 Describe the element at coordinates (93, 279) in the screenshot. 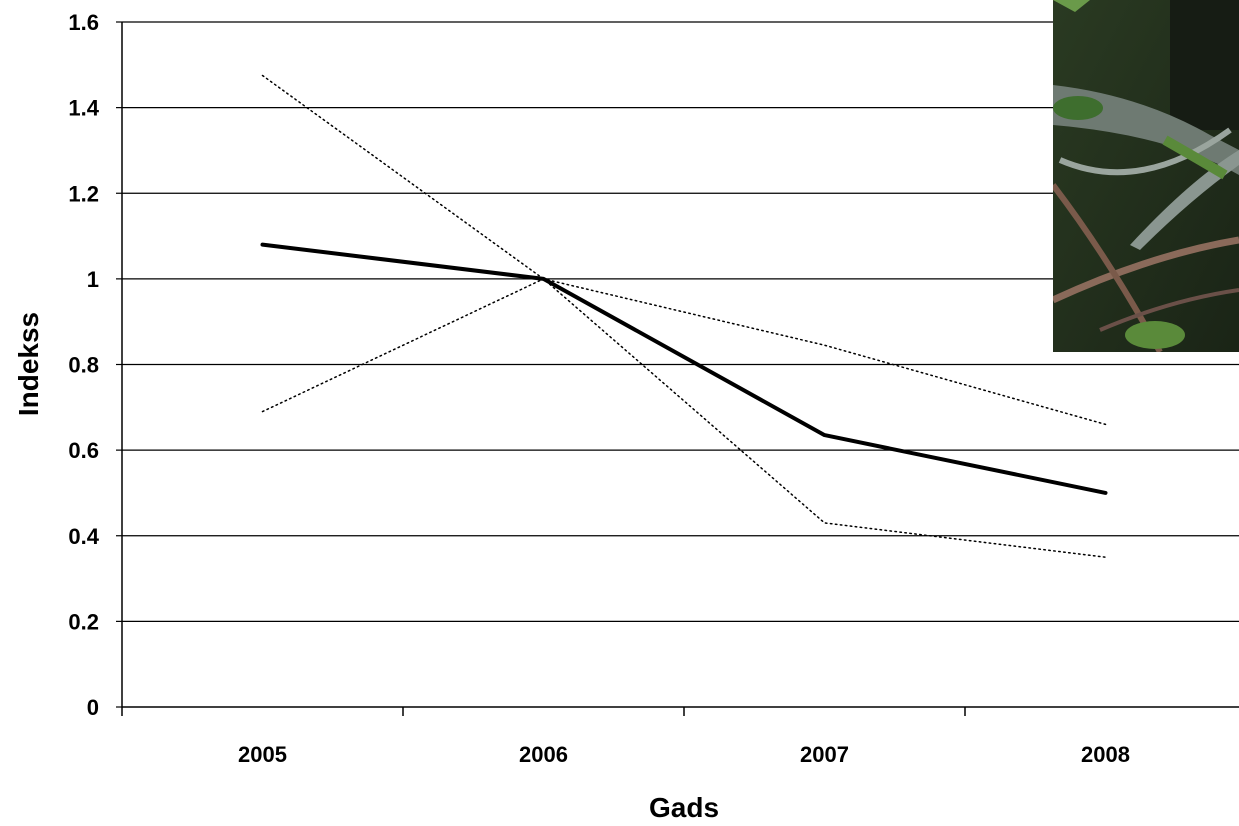

I see `y-tick-label: 1` at that location.